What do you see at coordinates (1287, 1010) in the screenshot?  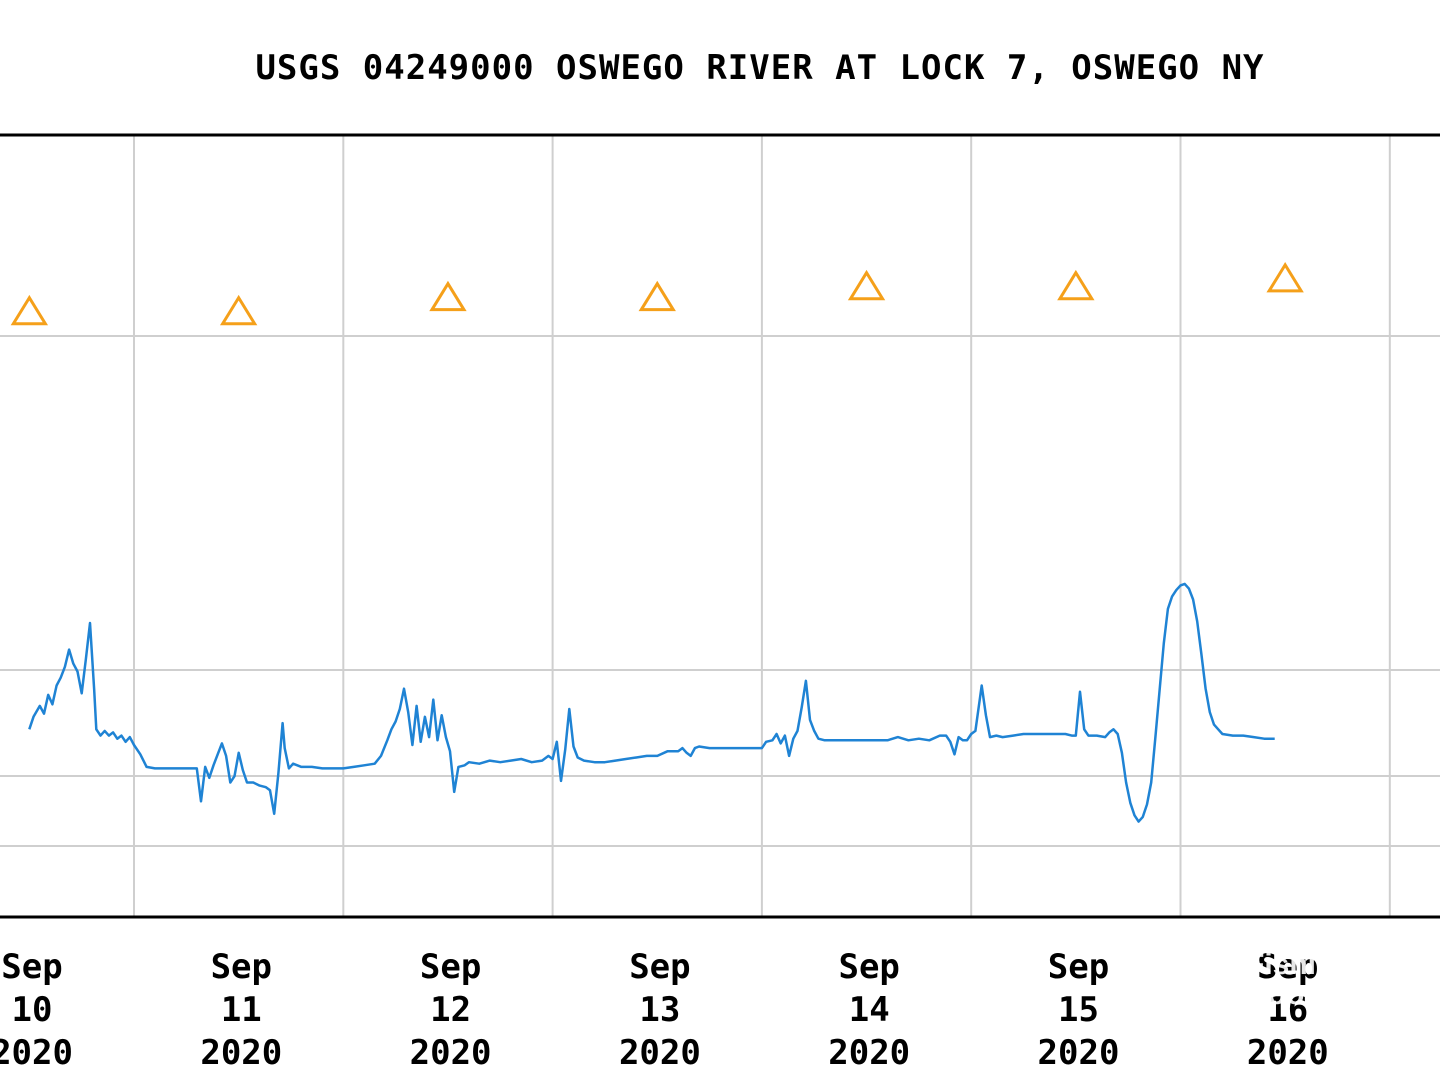 I see `x-tick-label-day: 16` at bounding box center [1287, 1010].